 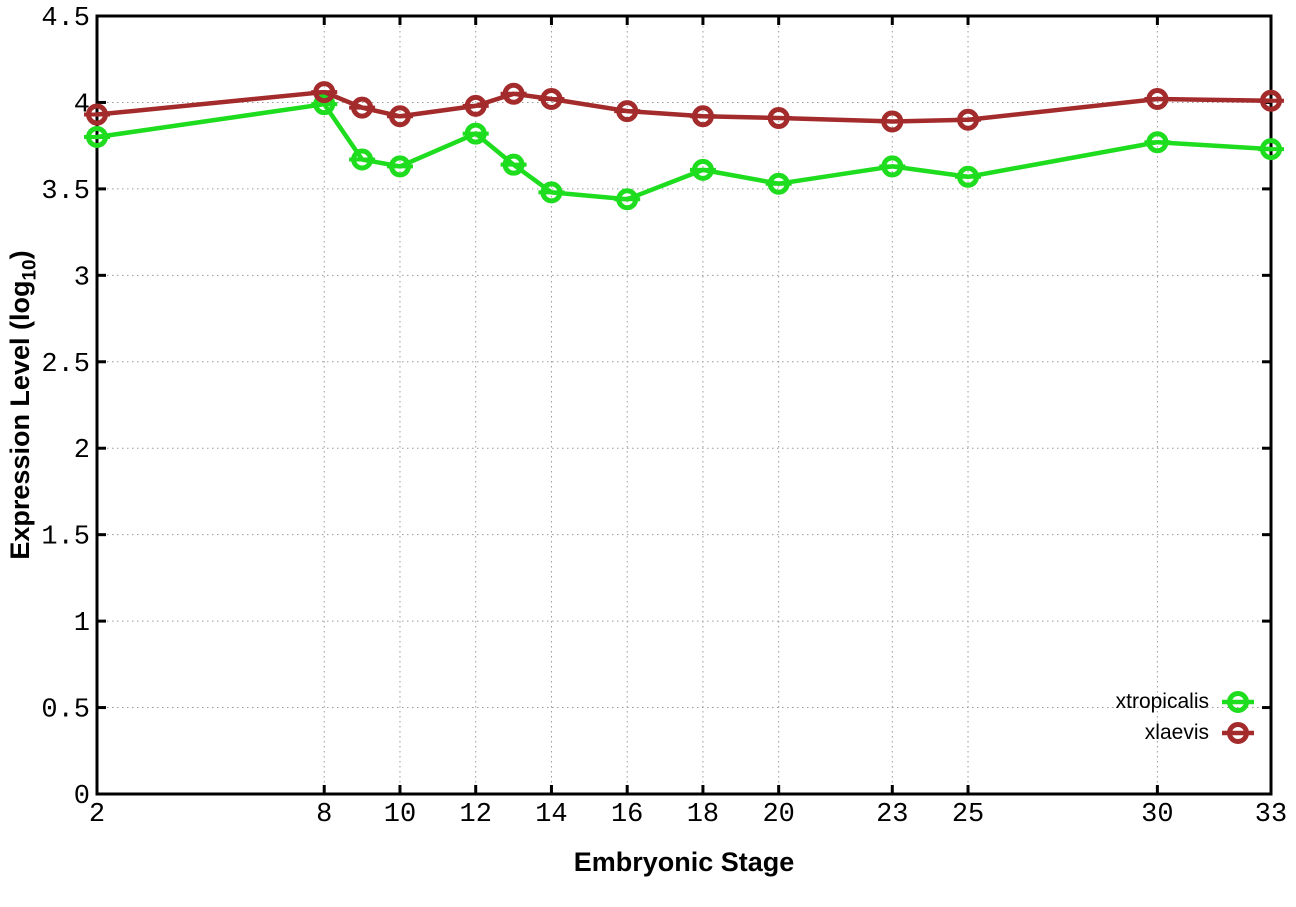 What do you see at coordinates (778, 815) in the screenshot?
I see `x-tick-label: 20` at bounding box center [778, 815].